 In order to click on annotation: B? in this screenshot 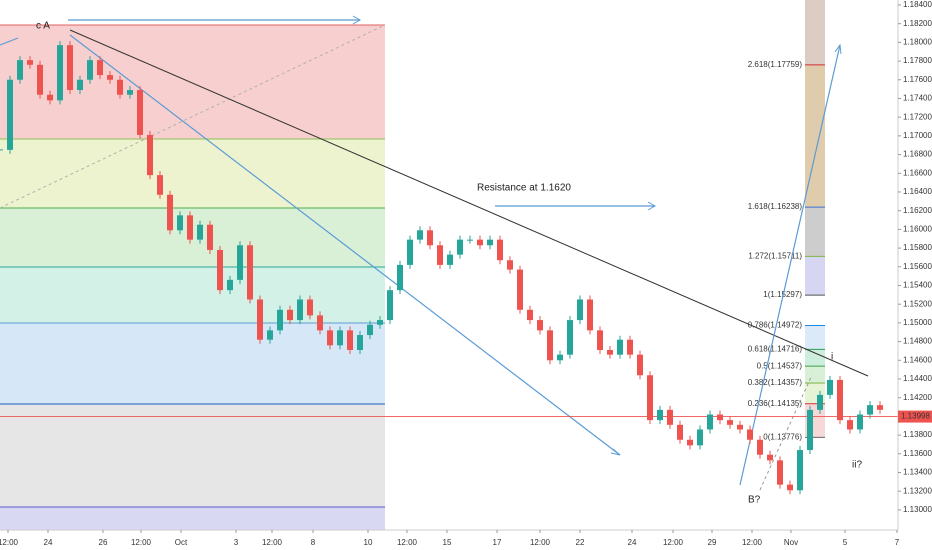, I will do `click(754, 500)`.